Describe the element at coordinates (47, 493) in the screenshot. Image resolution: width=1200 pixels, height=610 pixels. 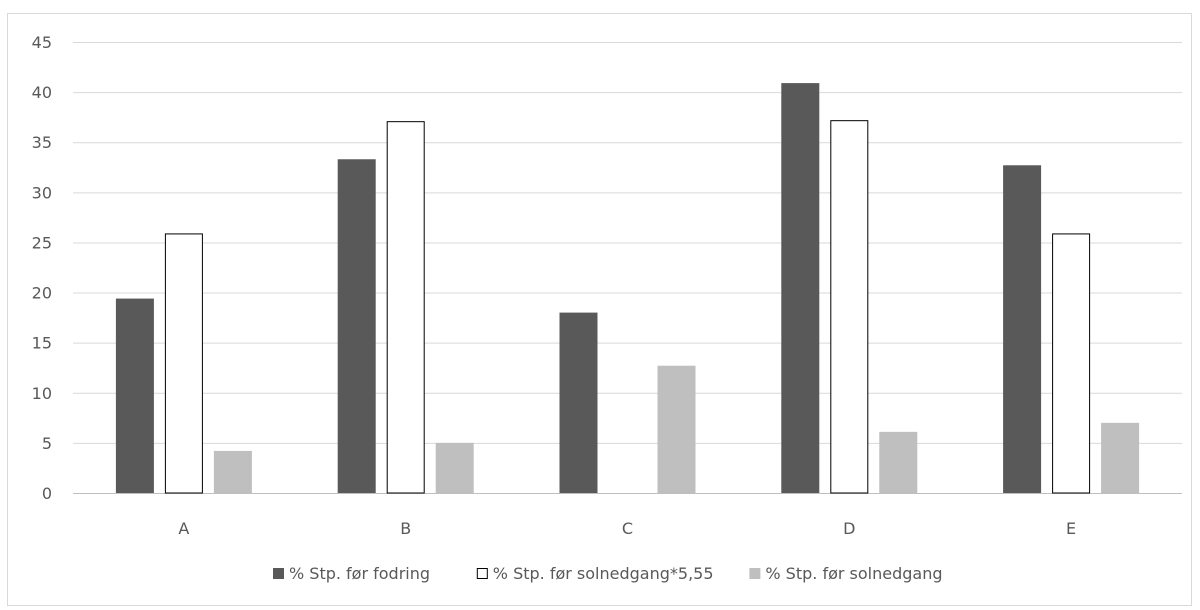
I see `y-tick-label: 0` at that location.